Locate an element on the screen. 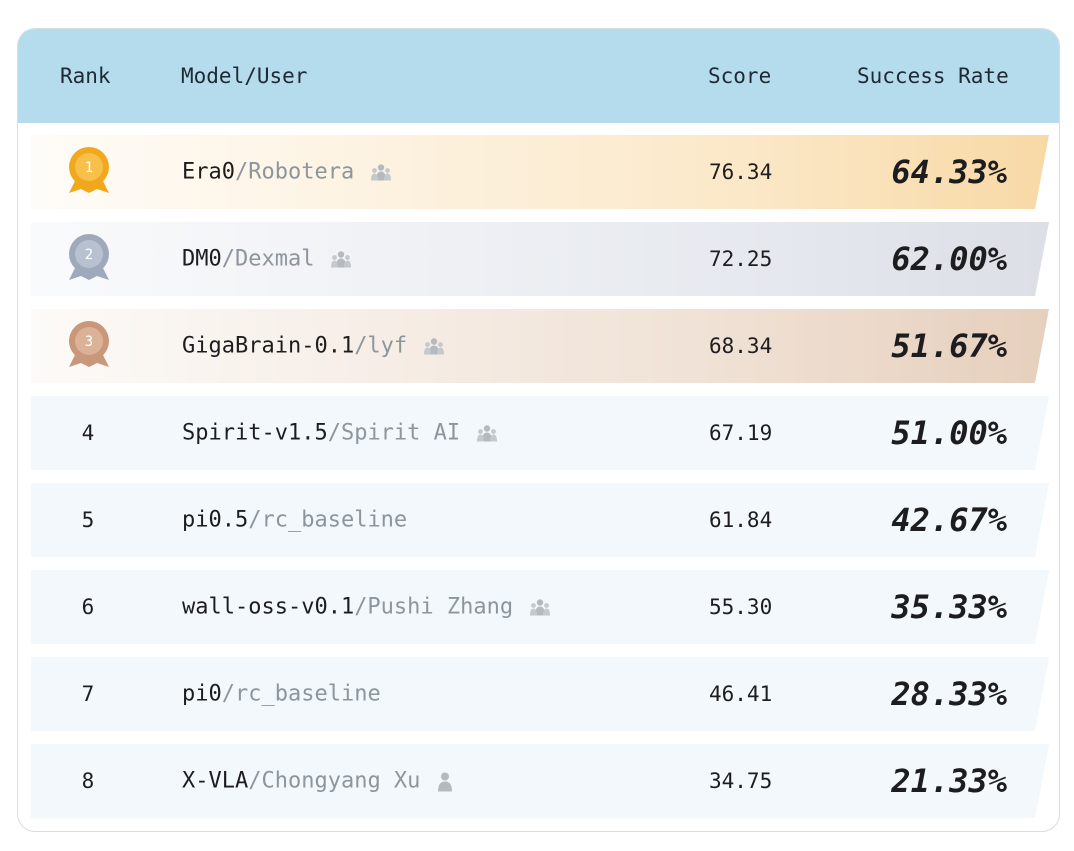 This screenshot has height=851, width=1074. rank-number: 1 is located at coordinates (89, 168).